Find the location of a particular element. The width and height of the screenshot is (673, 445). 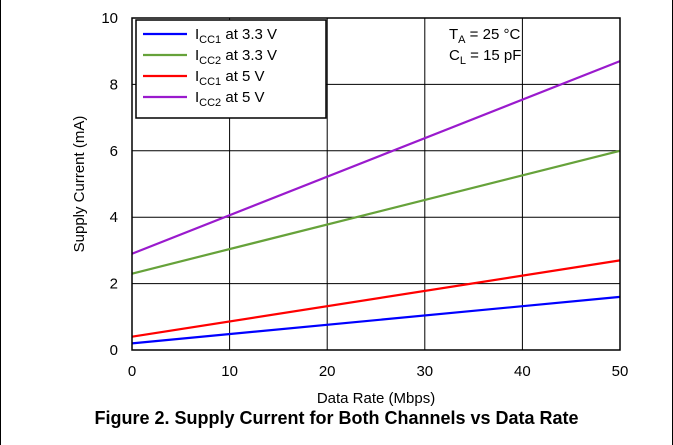

legend-box is located at coordinates (231, 69).